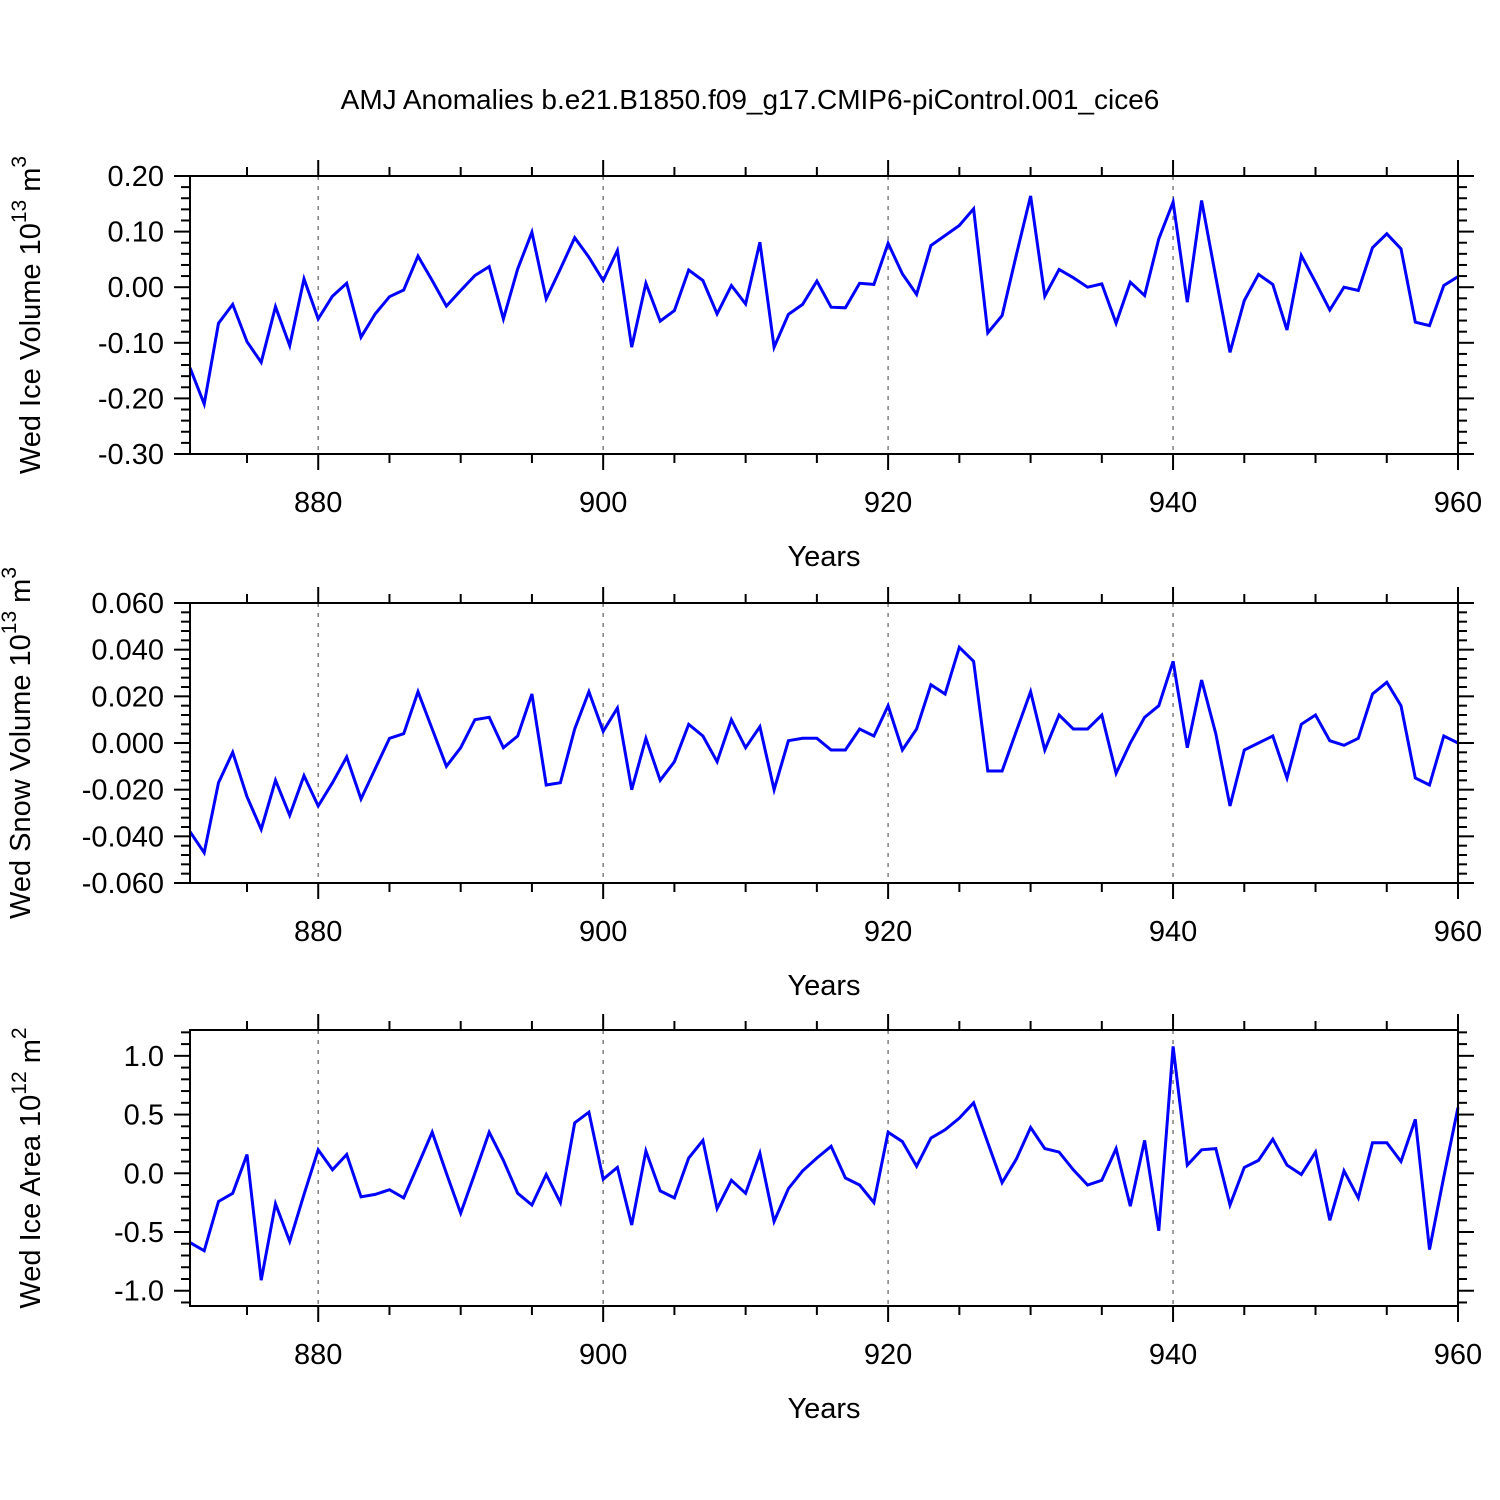 The width and height of the screenshot is (1500, 1500). I want to click on y-tick-label: -0.040, so click(123, 837).